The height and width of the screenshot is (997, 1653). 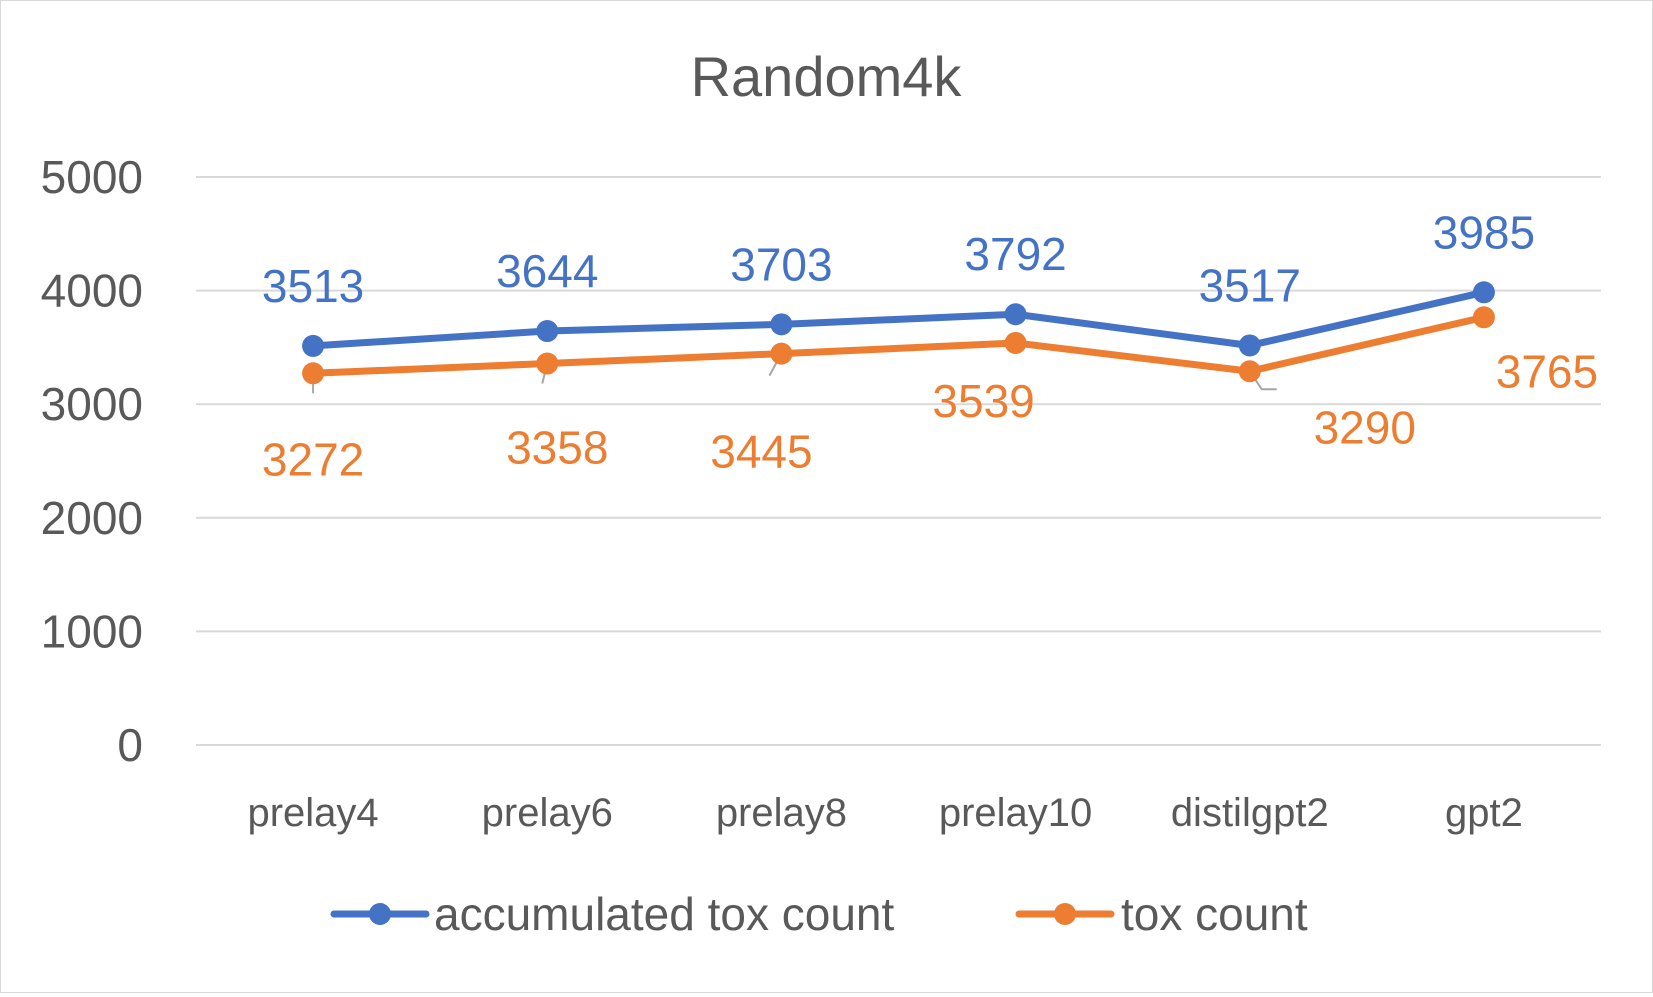 I want to click on data-label: 3539, so click(x=983, y=401).